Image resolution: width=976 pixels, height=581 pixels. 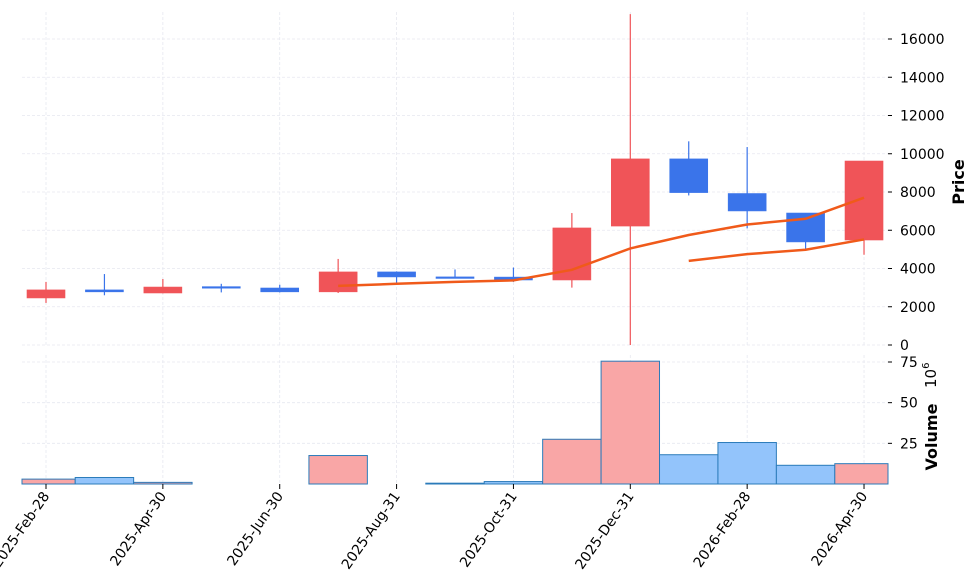 What do you see at coordinates (909, 404) in the screenshot?
I see `volume-tick-label: 50` at bounding box center [909, 404].